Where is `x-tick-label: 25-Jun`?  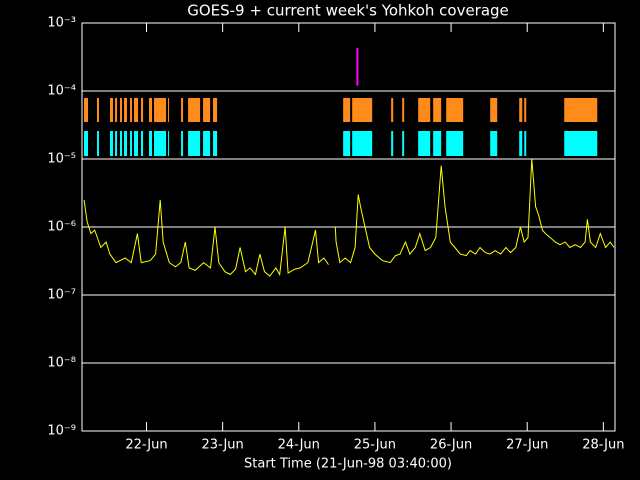
x-tick-label: 25-Jun is located at coordinates (375, 445).